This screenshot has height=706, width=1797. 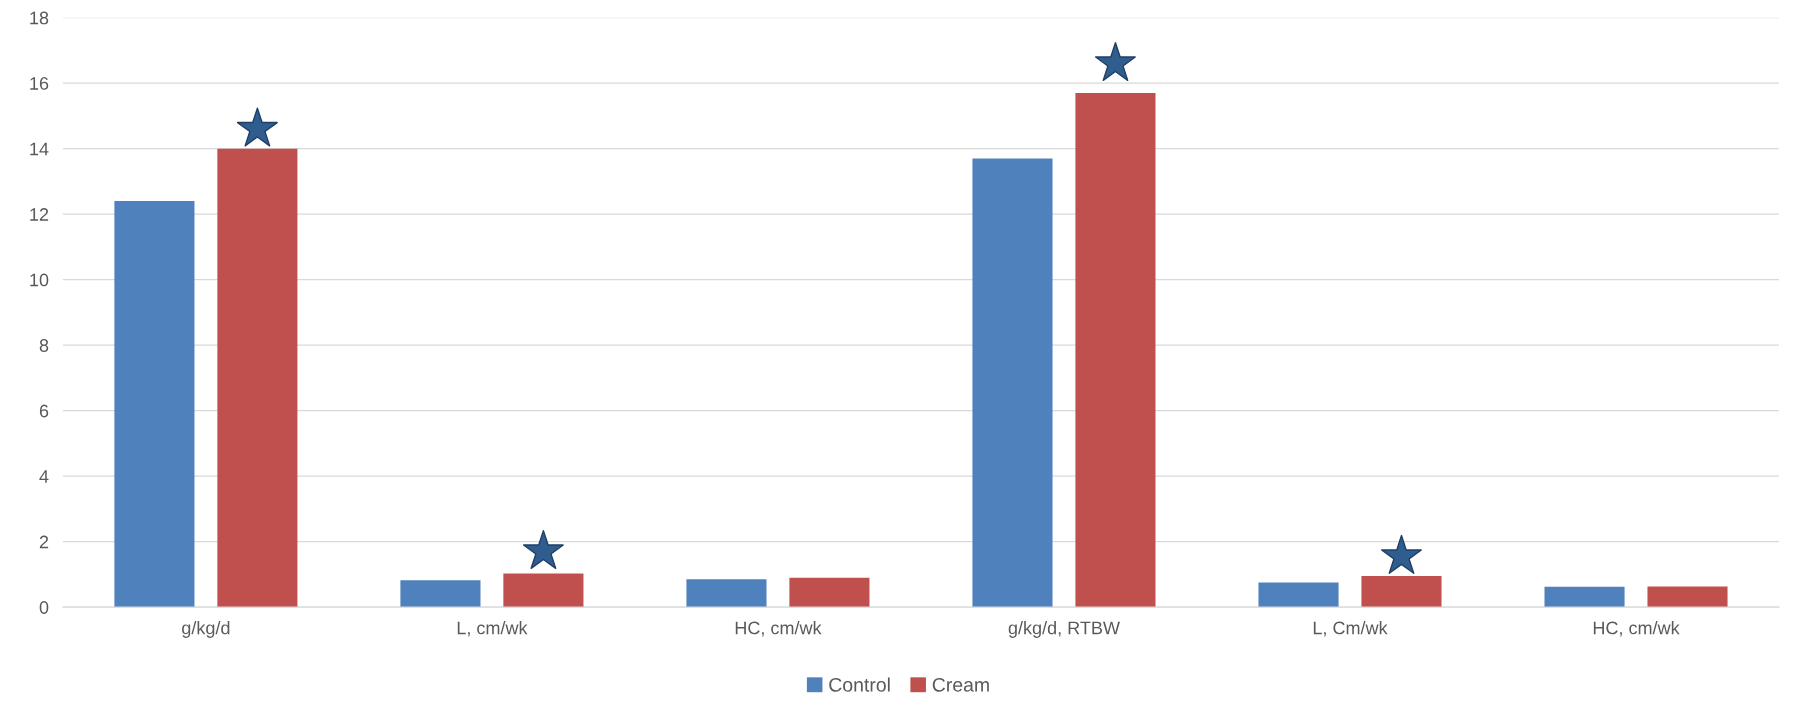 What do you see at coordinates (39, 214) in the screenshot?
I see `y-tick-label: 12` at bounding box center [39, 214].